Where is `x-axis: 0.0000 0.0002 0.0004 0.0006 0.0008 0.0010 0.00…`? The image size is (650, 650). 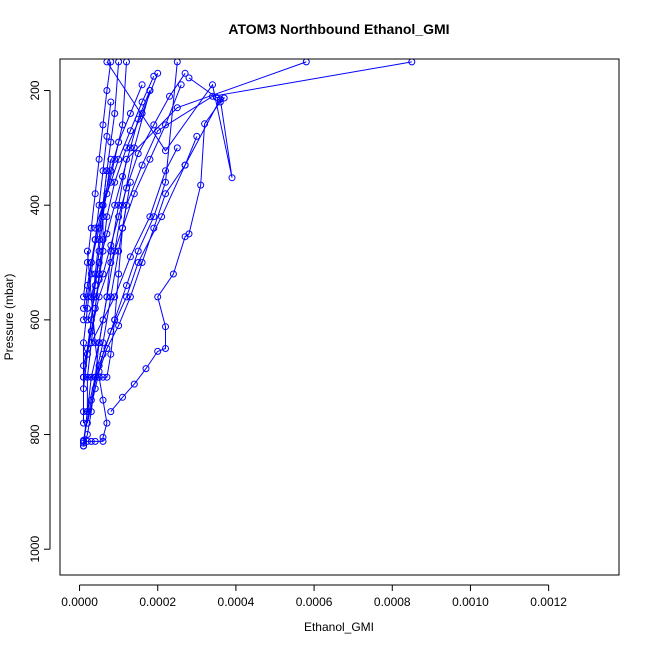
x-axis: 0.0000 0.0002 0.0004 0.0006 0.0008 0.0010 0.00… is located at coordinates (314, 596).